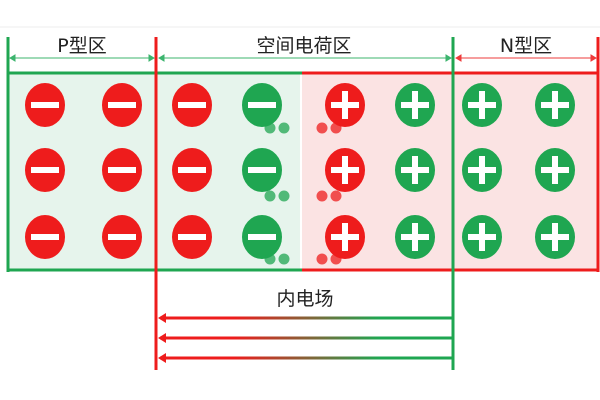 The image size is (600, 400). What do you see at coordinates (526, 46) in the screenshot?
I see `n-region-label: N型区` at bounding box center [526, 46].